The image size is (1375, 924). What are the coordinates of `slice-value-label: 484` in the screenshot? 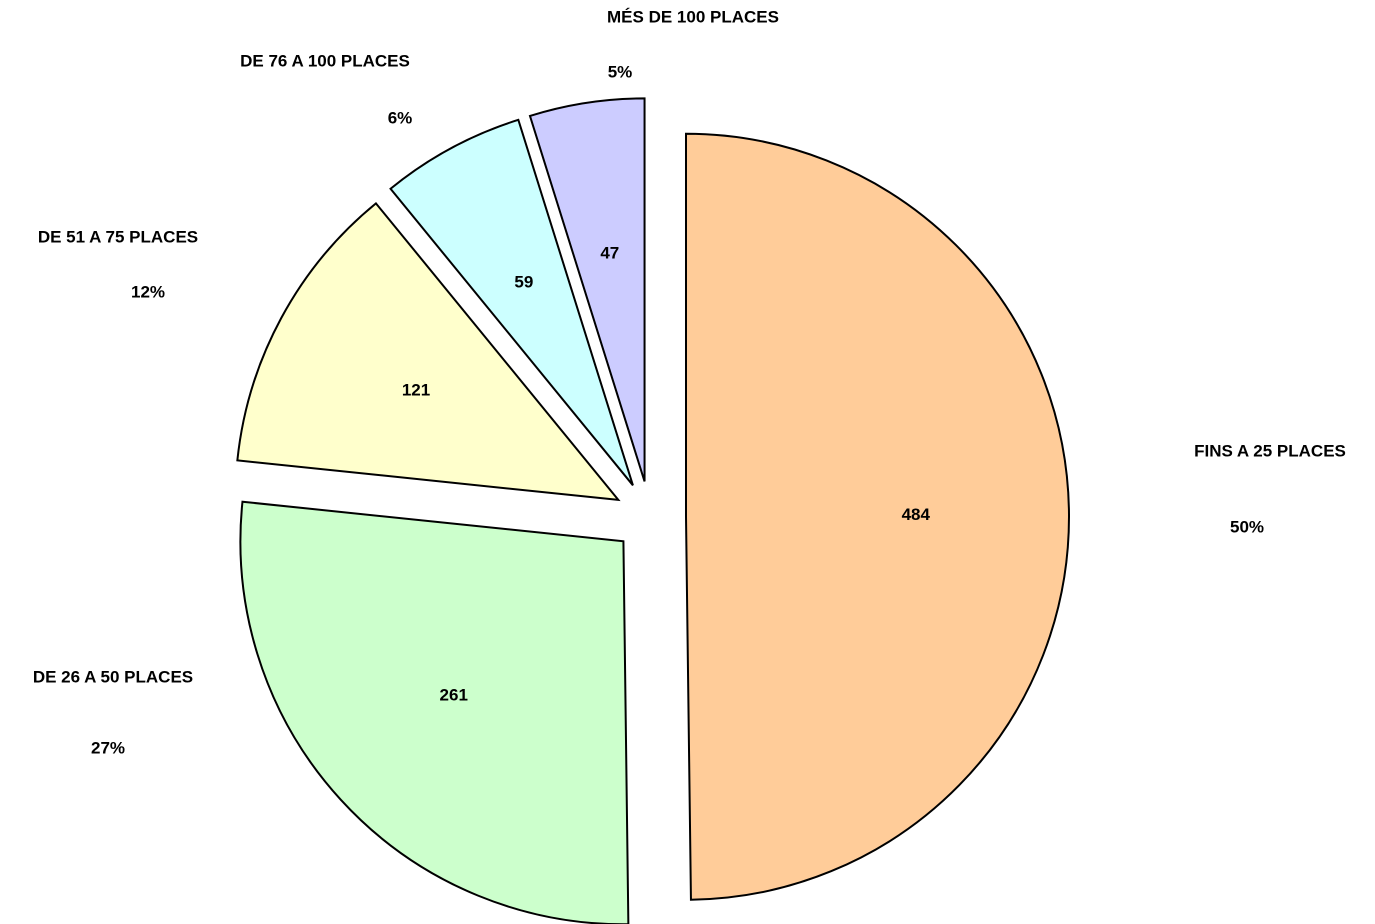 It's located at (916, 514).